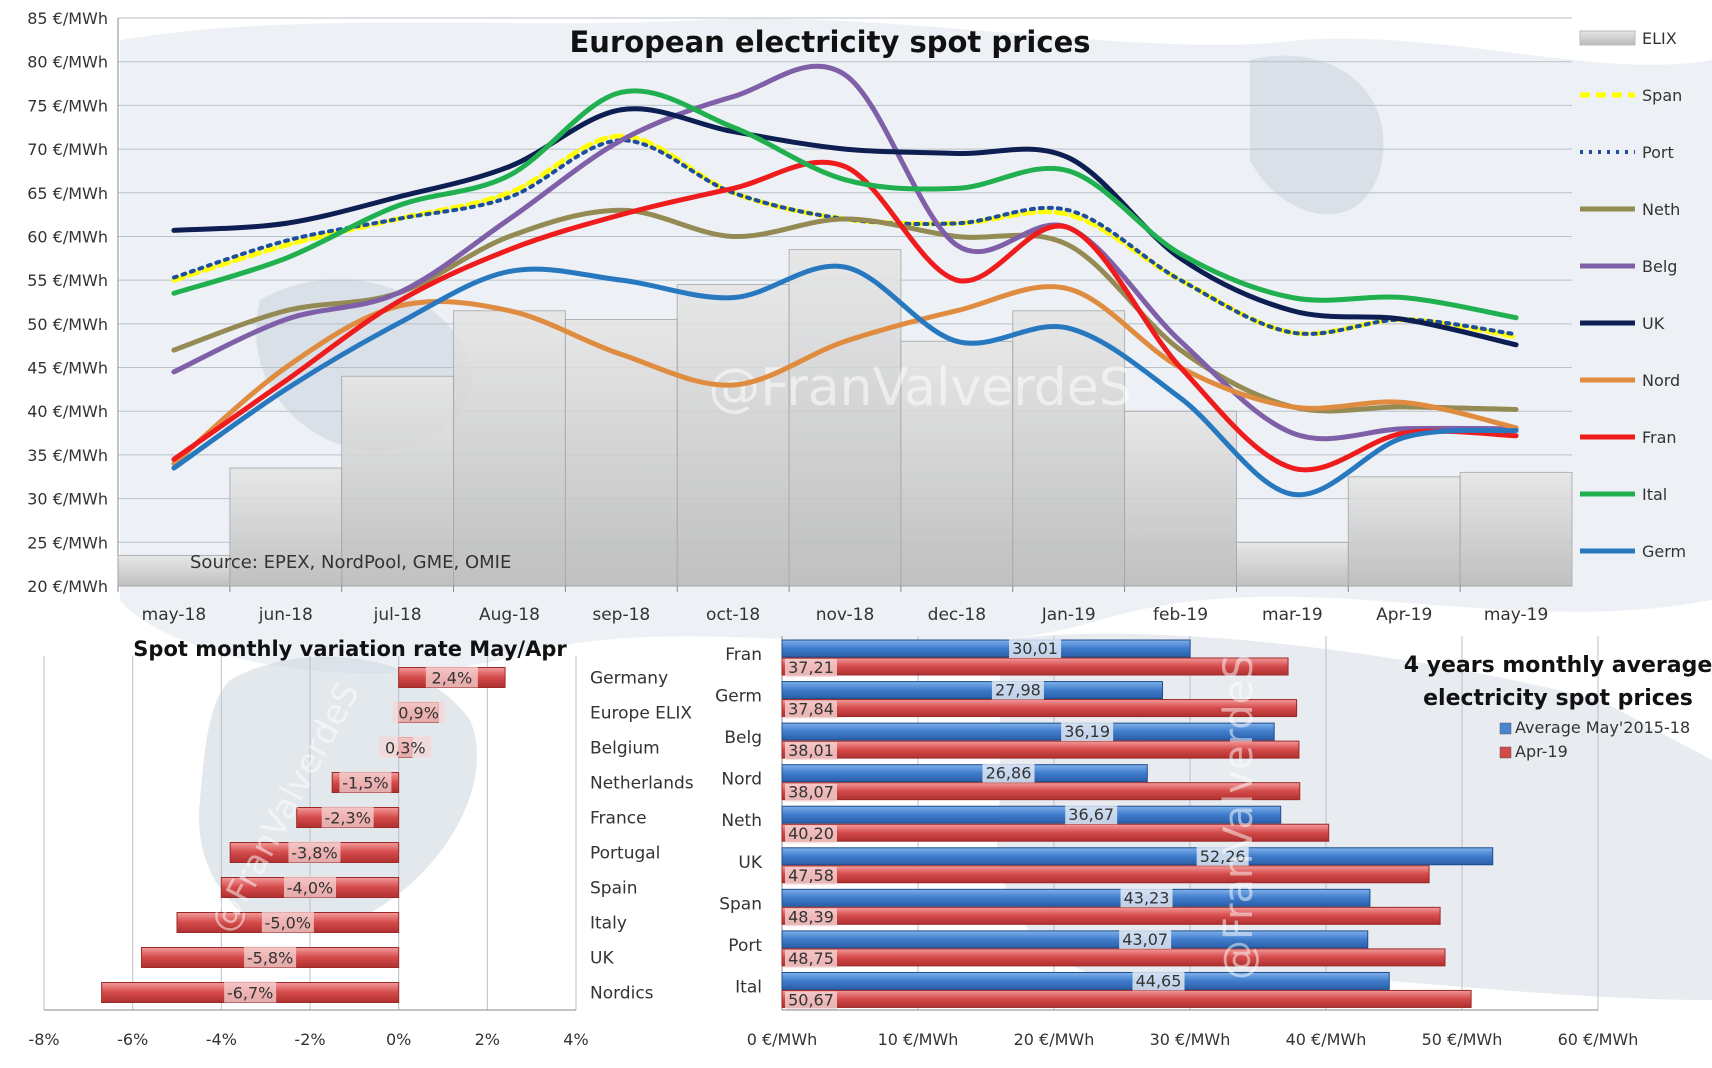 This screenshot has height=1068, width=1712. Describe the element at coordinates (1068, 615) in the screenshot. I see `top-x-tick-label: Jan-19` at that location.